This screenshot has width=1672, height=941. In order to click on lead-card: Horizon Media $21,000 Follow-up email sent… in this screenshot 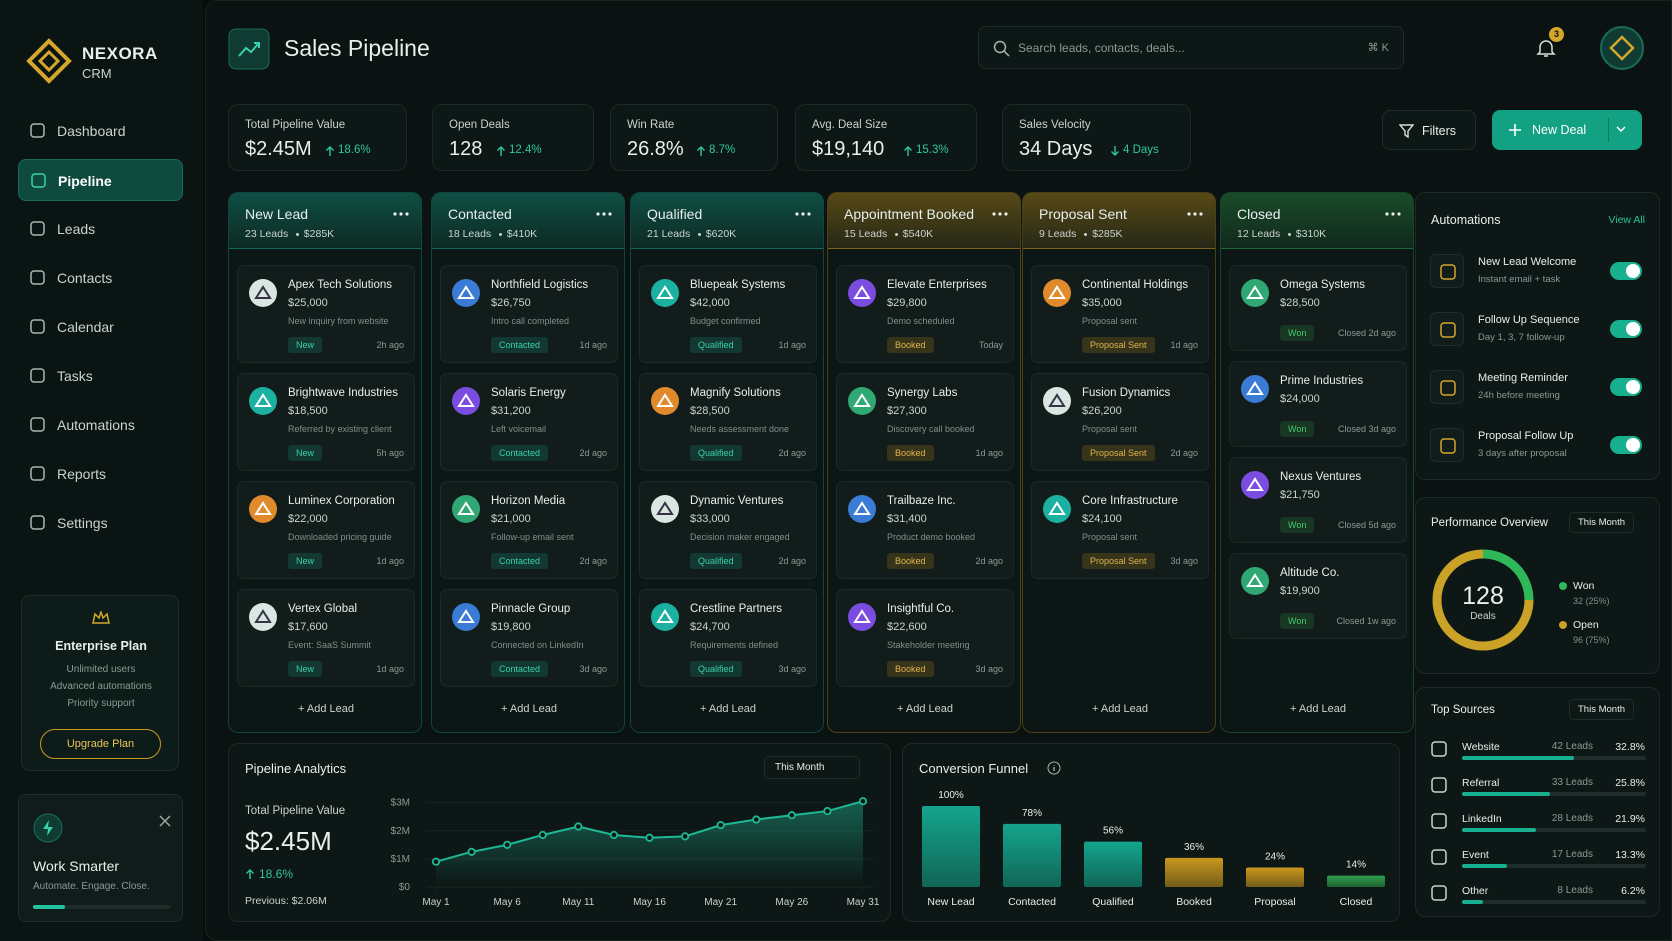, I will do `click(529, 530)`.